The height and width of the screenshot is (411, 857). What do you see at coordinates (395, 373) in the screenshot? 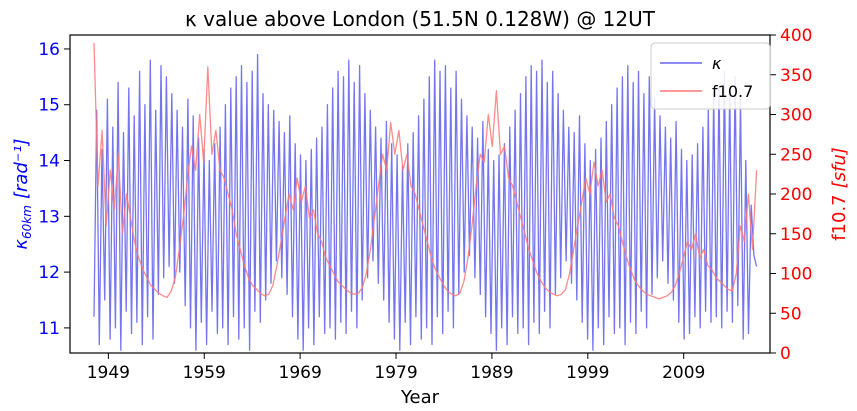
I see `x-tick-label: 1979` at bounding box center [395, 373].